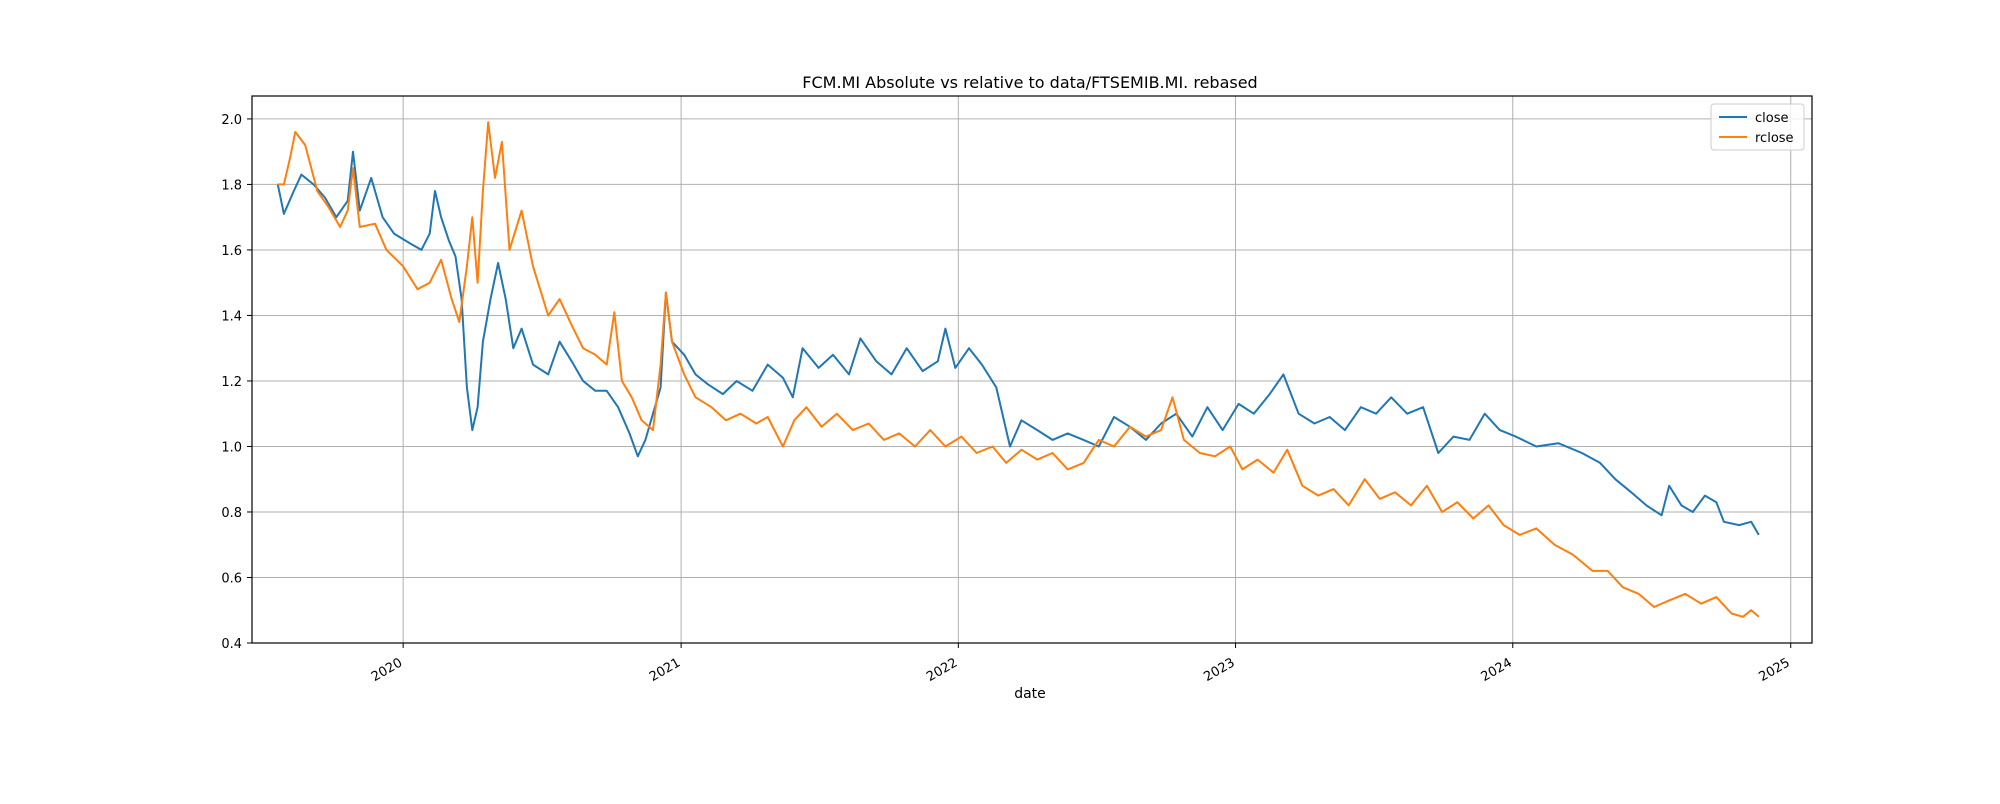  Describe the element at coordinates (231, 644) in the screenshot. I see `y-tick-label: 0.4` at that location.